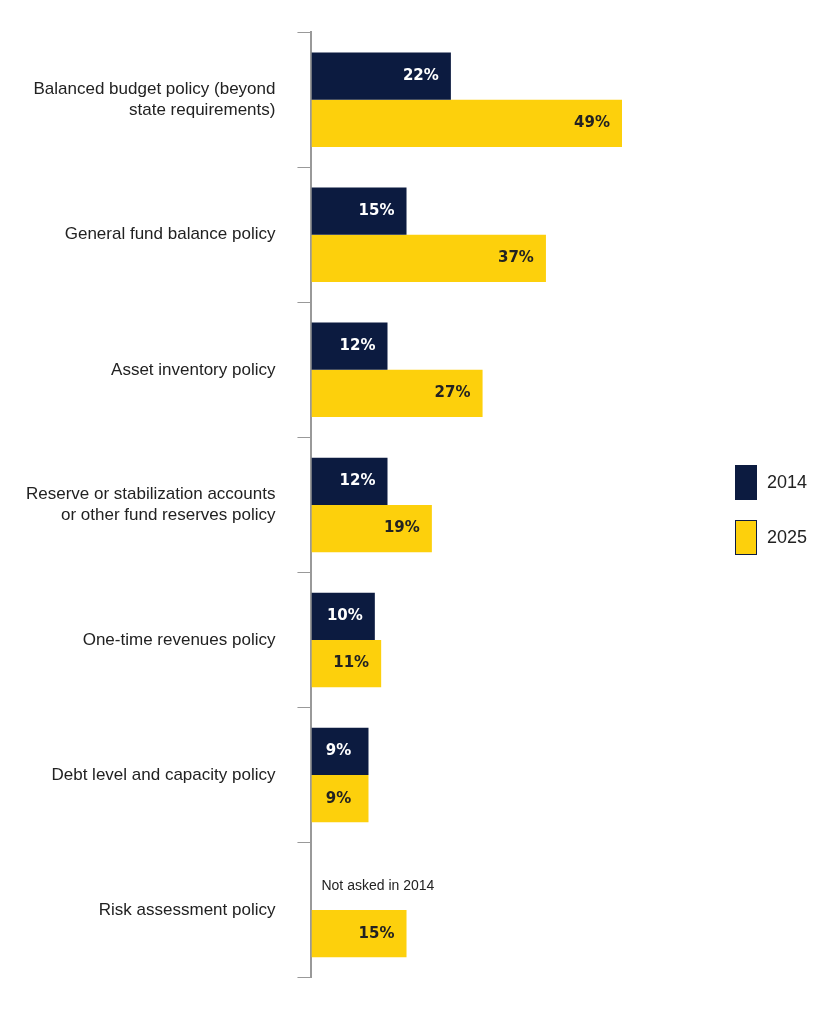 This screenshot has width=817, height=1020. I want to click on data-label: 37%, so click(516, 257).